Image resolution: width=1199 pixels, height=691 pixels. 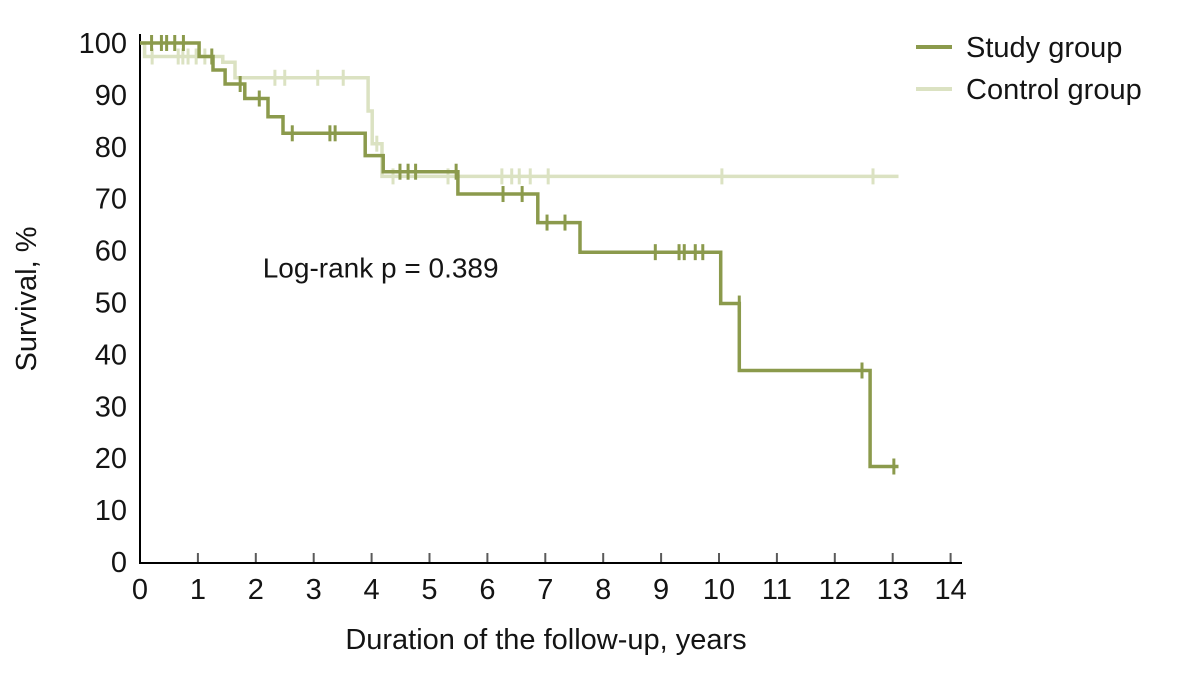 I want to click on x-tick-label: 8, so click(x=603, y=590).